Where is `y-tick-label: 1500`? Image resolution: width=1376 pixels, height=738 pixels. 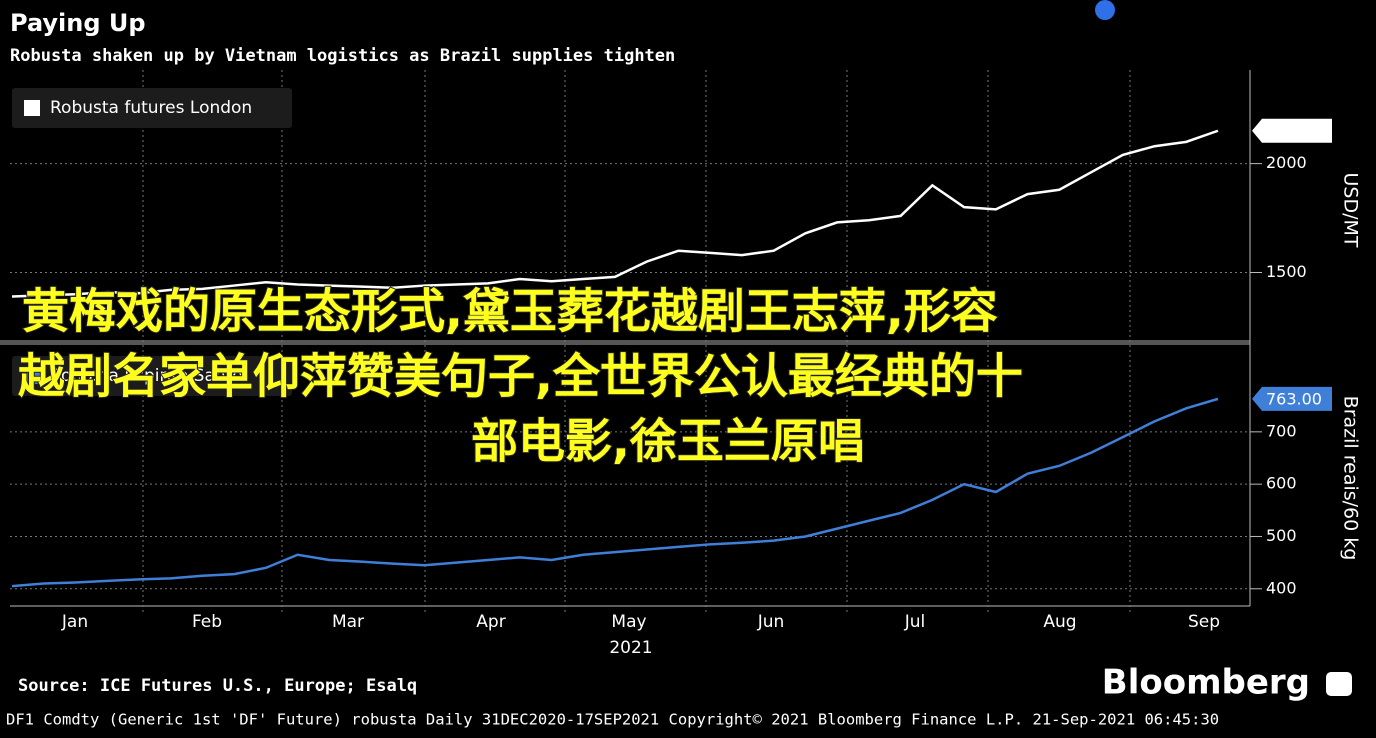 y-tick-label: 1500 is located at coordinates (1286, 271).